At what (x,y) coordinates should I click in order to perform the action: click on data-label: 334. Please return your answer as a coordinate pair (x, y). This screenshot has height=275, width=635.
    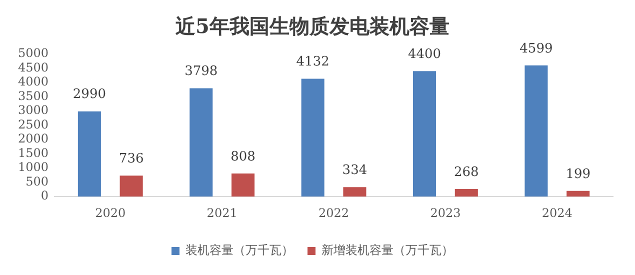
    Looking at the image, I should click on (355, 170).